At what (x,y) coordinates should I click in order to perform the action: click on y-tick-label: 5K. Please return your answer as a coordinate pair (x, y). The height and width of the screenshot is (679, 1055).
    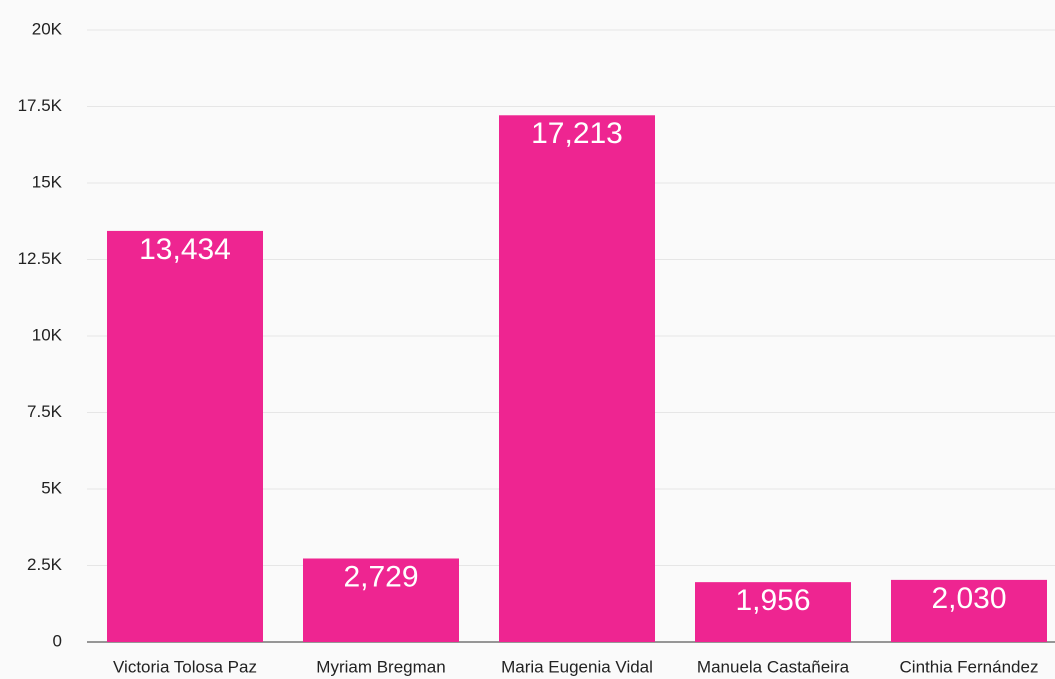
    Looking at the image, I should click on (51, 487).